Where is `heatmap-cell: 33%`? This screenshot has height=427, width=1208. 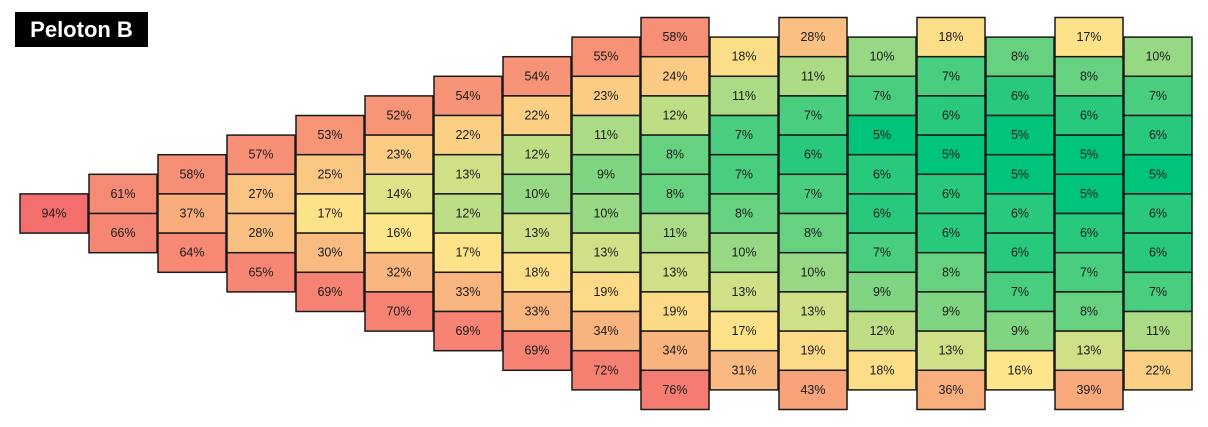
heatmap-cell: 33% is located at coordinates (468, 292).